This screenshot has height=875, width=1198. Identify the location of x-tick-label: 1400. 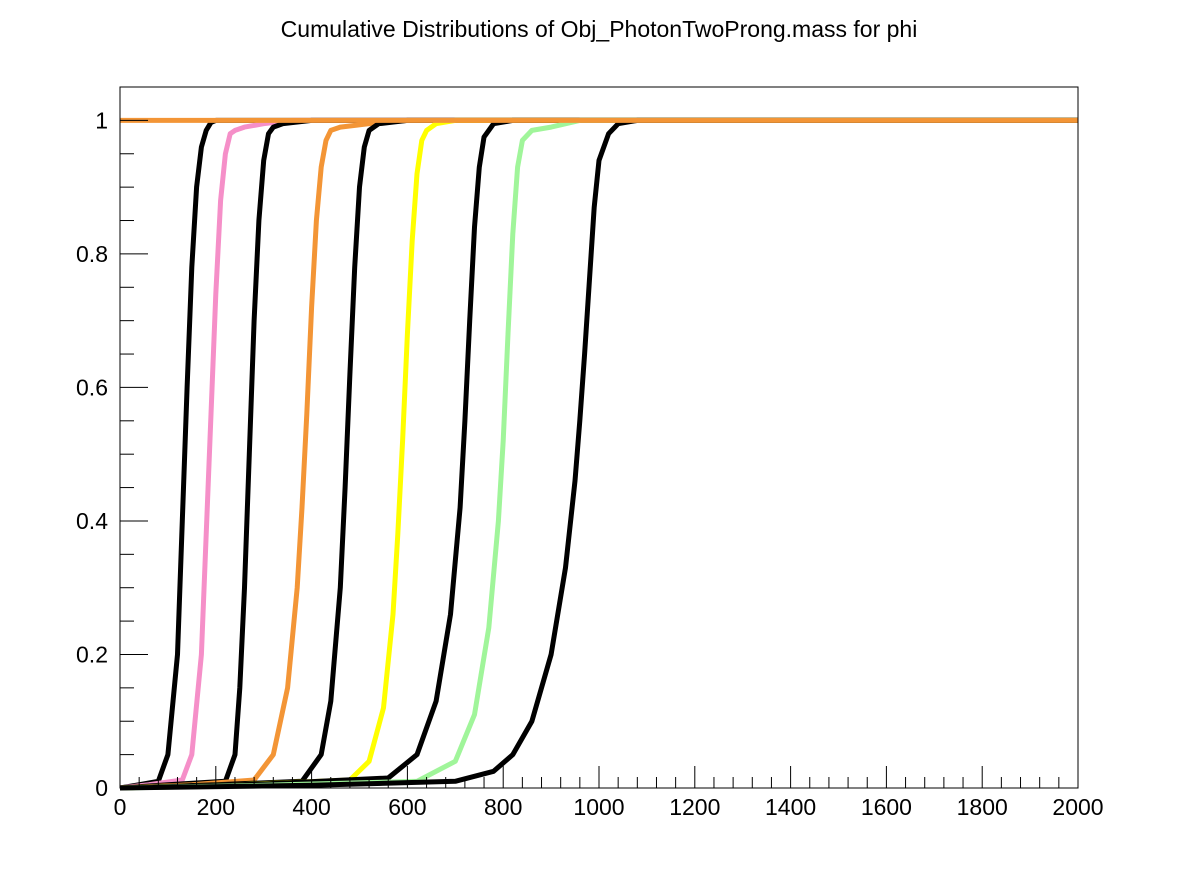
(790, 807).